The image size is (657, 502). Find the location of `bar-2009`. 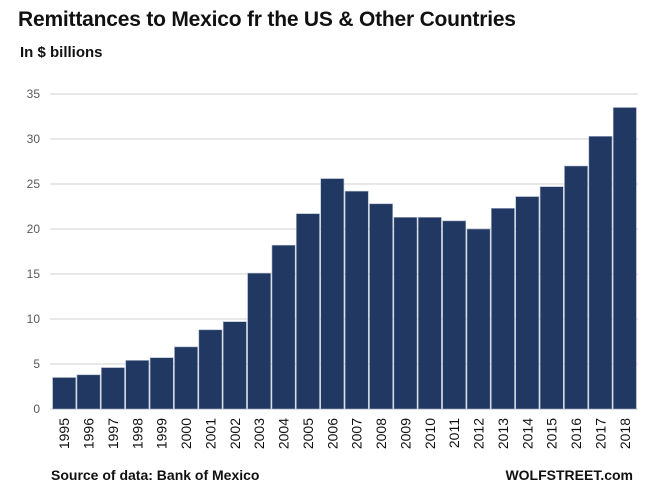

bar-2009 is located at coordinates (405, 313).